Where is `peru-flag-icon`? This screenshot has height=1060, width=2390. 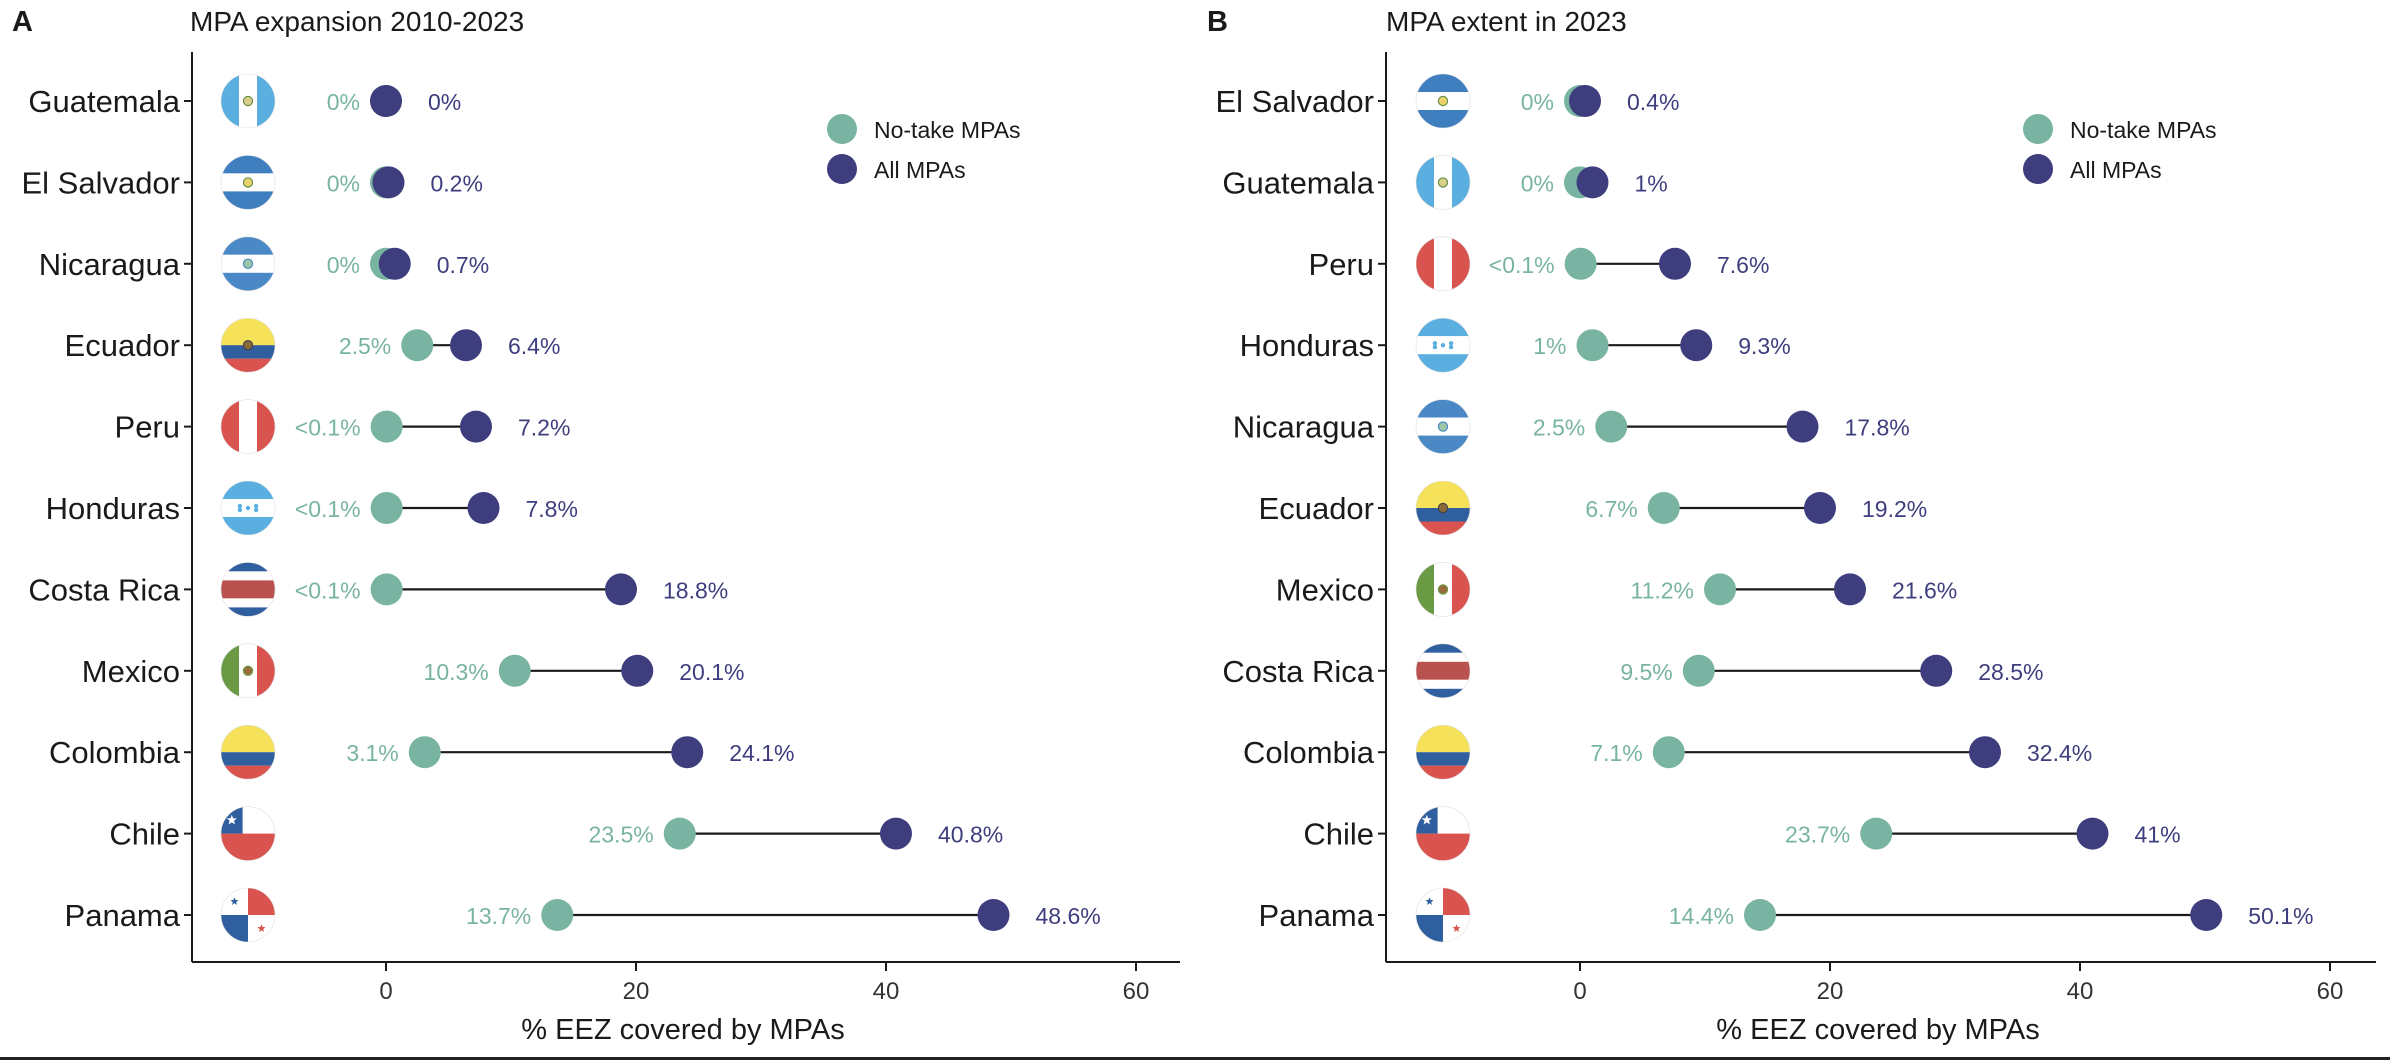
peru-flag-icon is located at coordinates (1443, 264).